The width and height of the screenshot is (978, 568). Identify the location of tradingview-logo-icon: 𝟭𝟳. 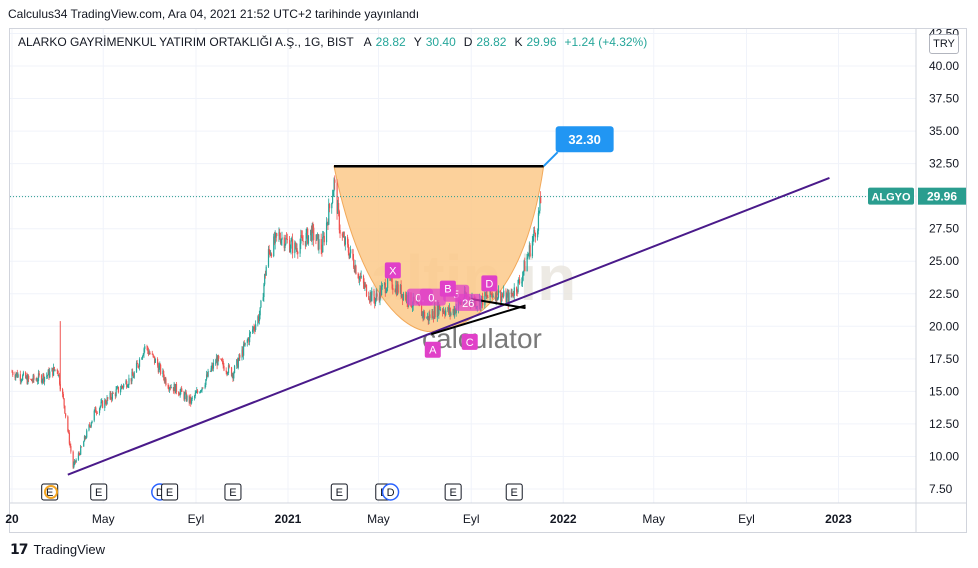
(19, 549).